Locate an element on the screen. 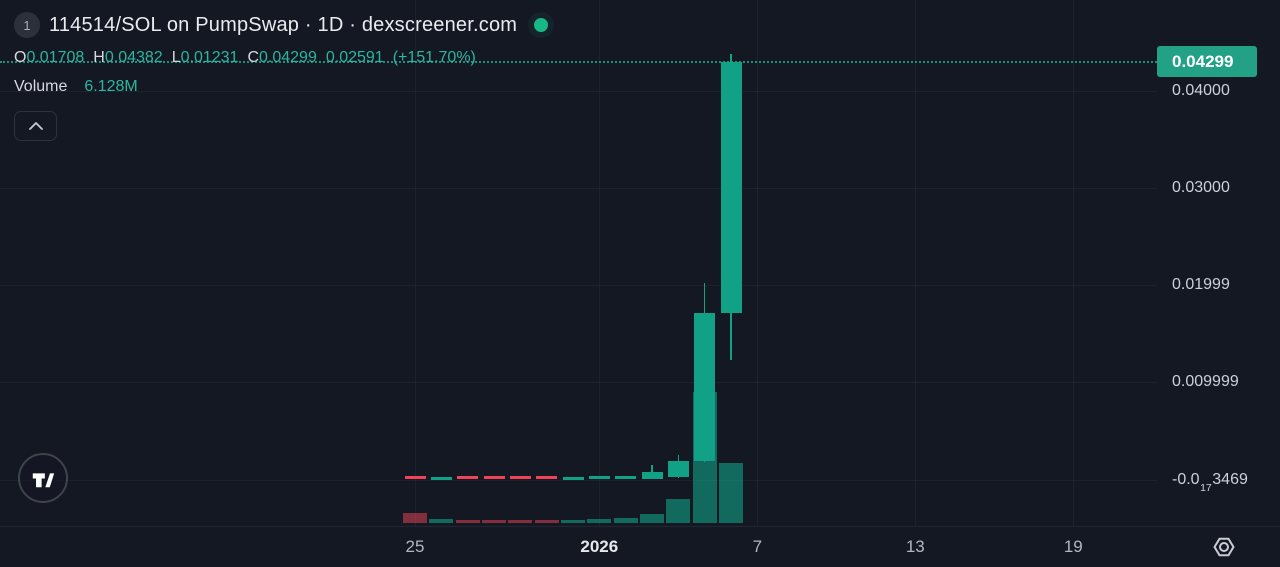 This screenshot has width=1280, height=567. high-value: 0.04382 is located at coordinates (133, 57).